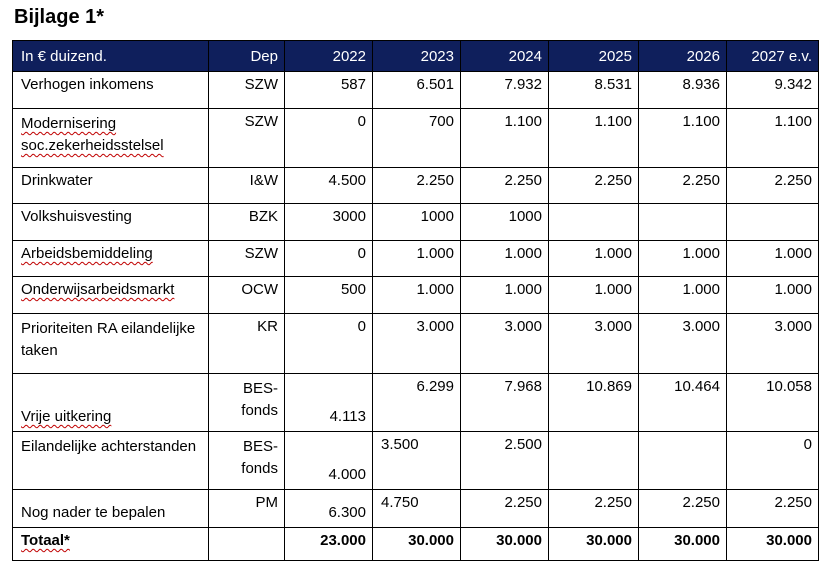 The width and height of the screenshot is (830, 585). I want to click on row-name: Onderwijsarbeidsmarkt, so click(98, 289).